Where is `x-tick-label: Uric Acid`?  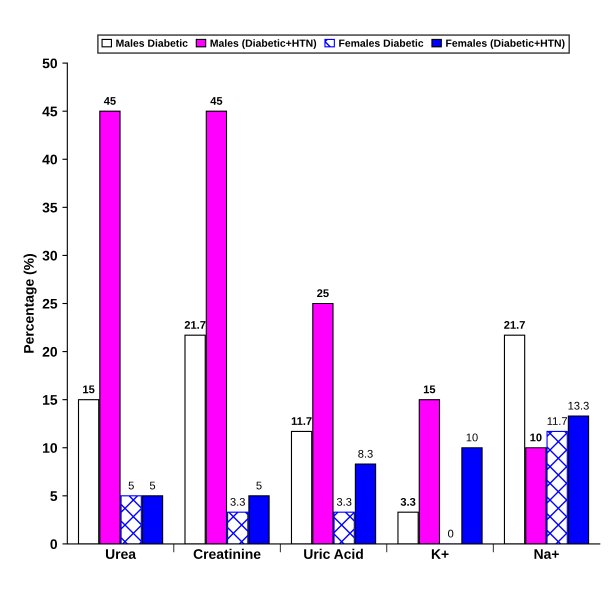 x-tick-label: Uric Acid is located at coordinates (333, 553).